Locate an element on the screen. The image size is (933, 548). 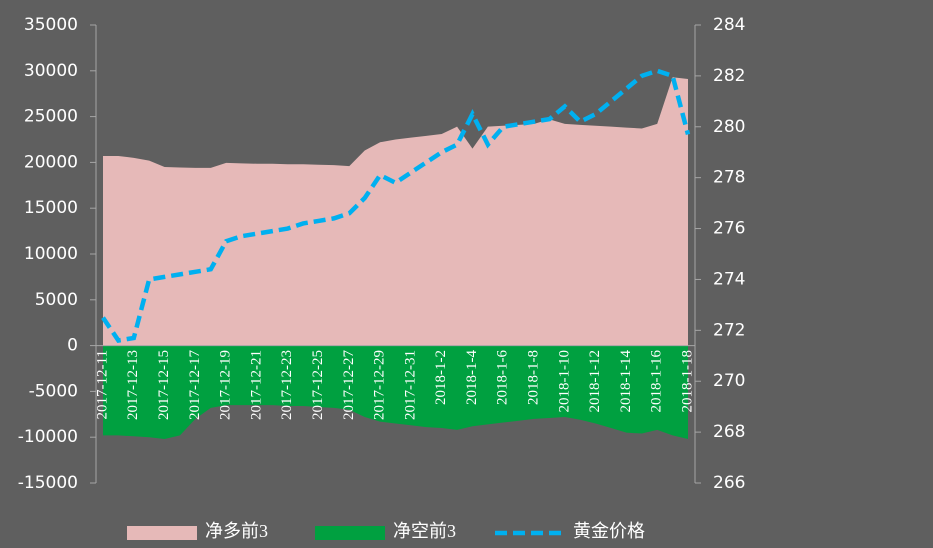
y-tick-label: 15000 is located at coordinates (51, 208).